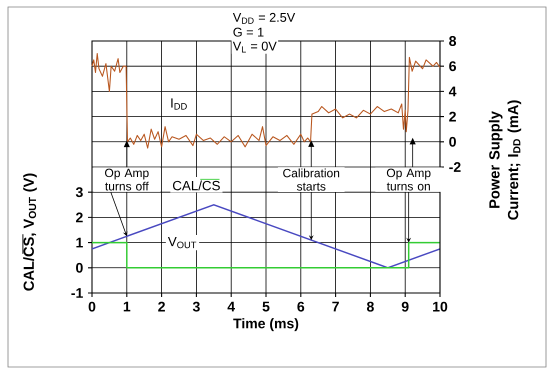 Image resolution: width=554 pixels, height=373 pixels. Describe the element at coordinates (311, 179) in the screenshot. I see `annotation: Calibration starts` at that location.